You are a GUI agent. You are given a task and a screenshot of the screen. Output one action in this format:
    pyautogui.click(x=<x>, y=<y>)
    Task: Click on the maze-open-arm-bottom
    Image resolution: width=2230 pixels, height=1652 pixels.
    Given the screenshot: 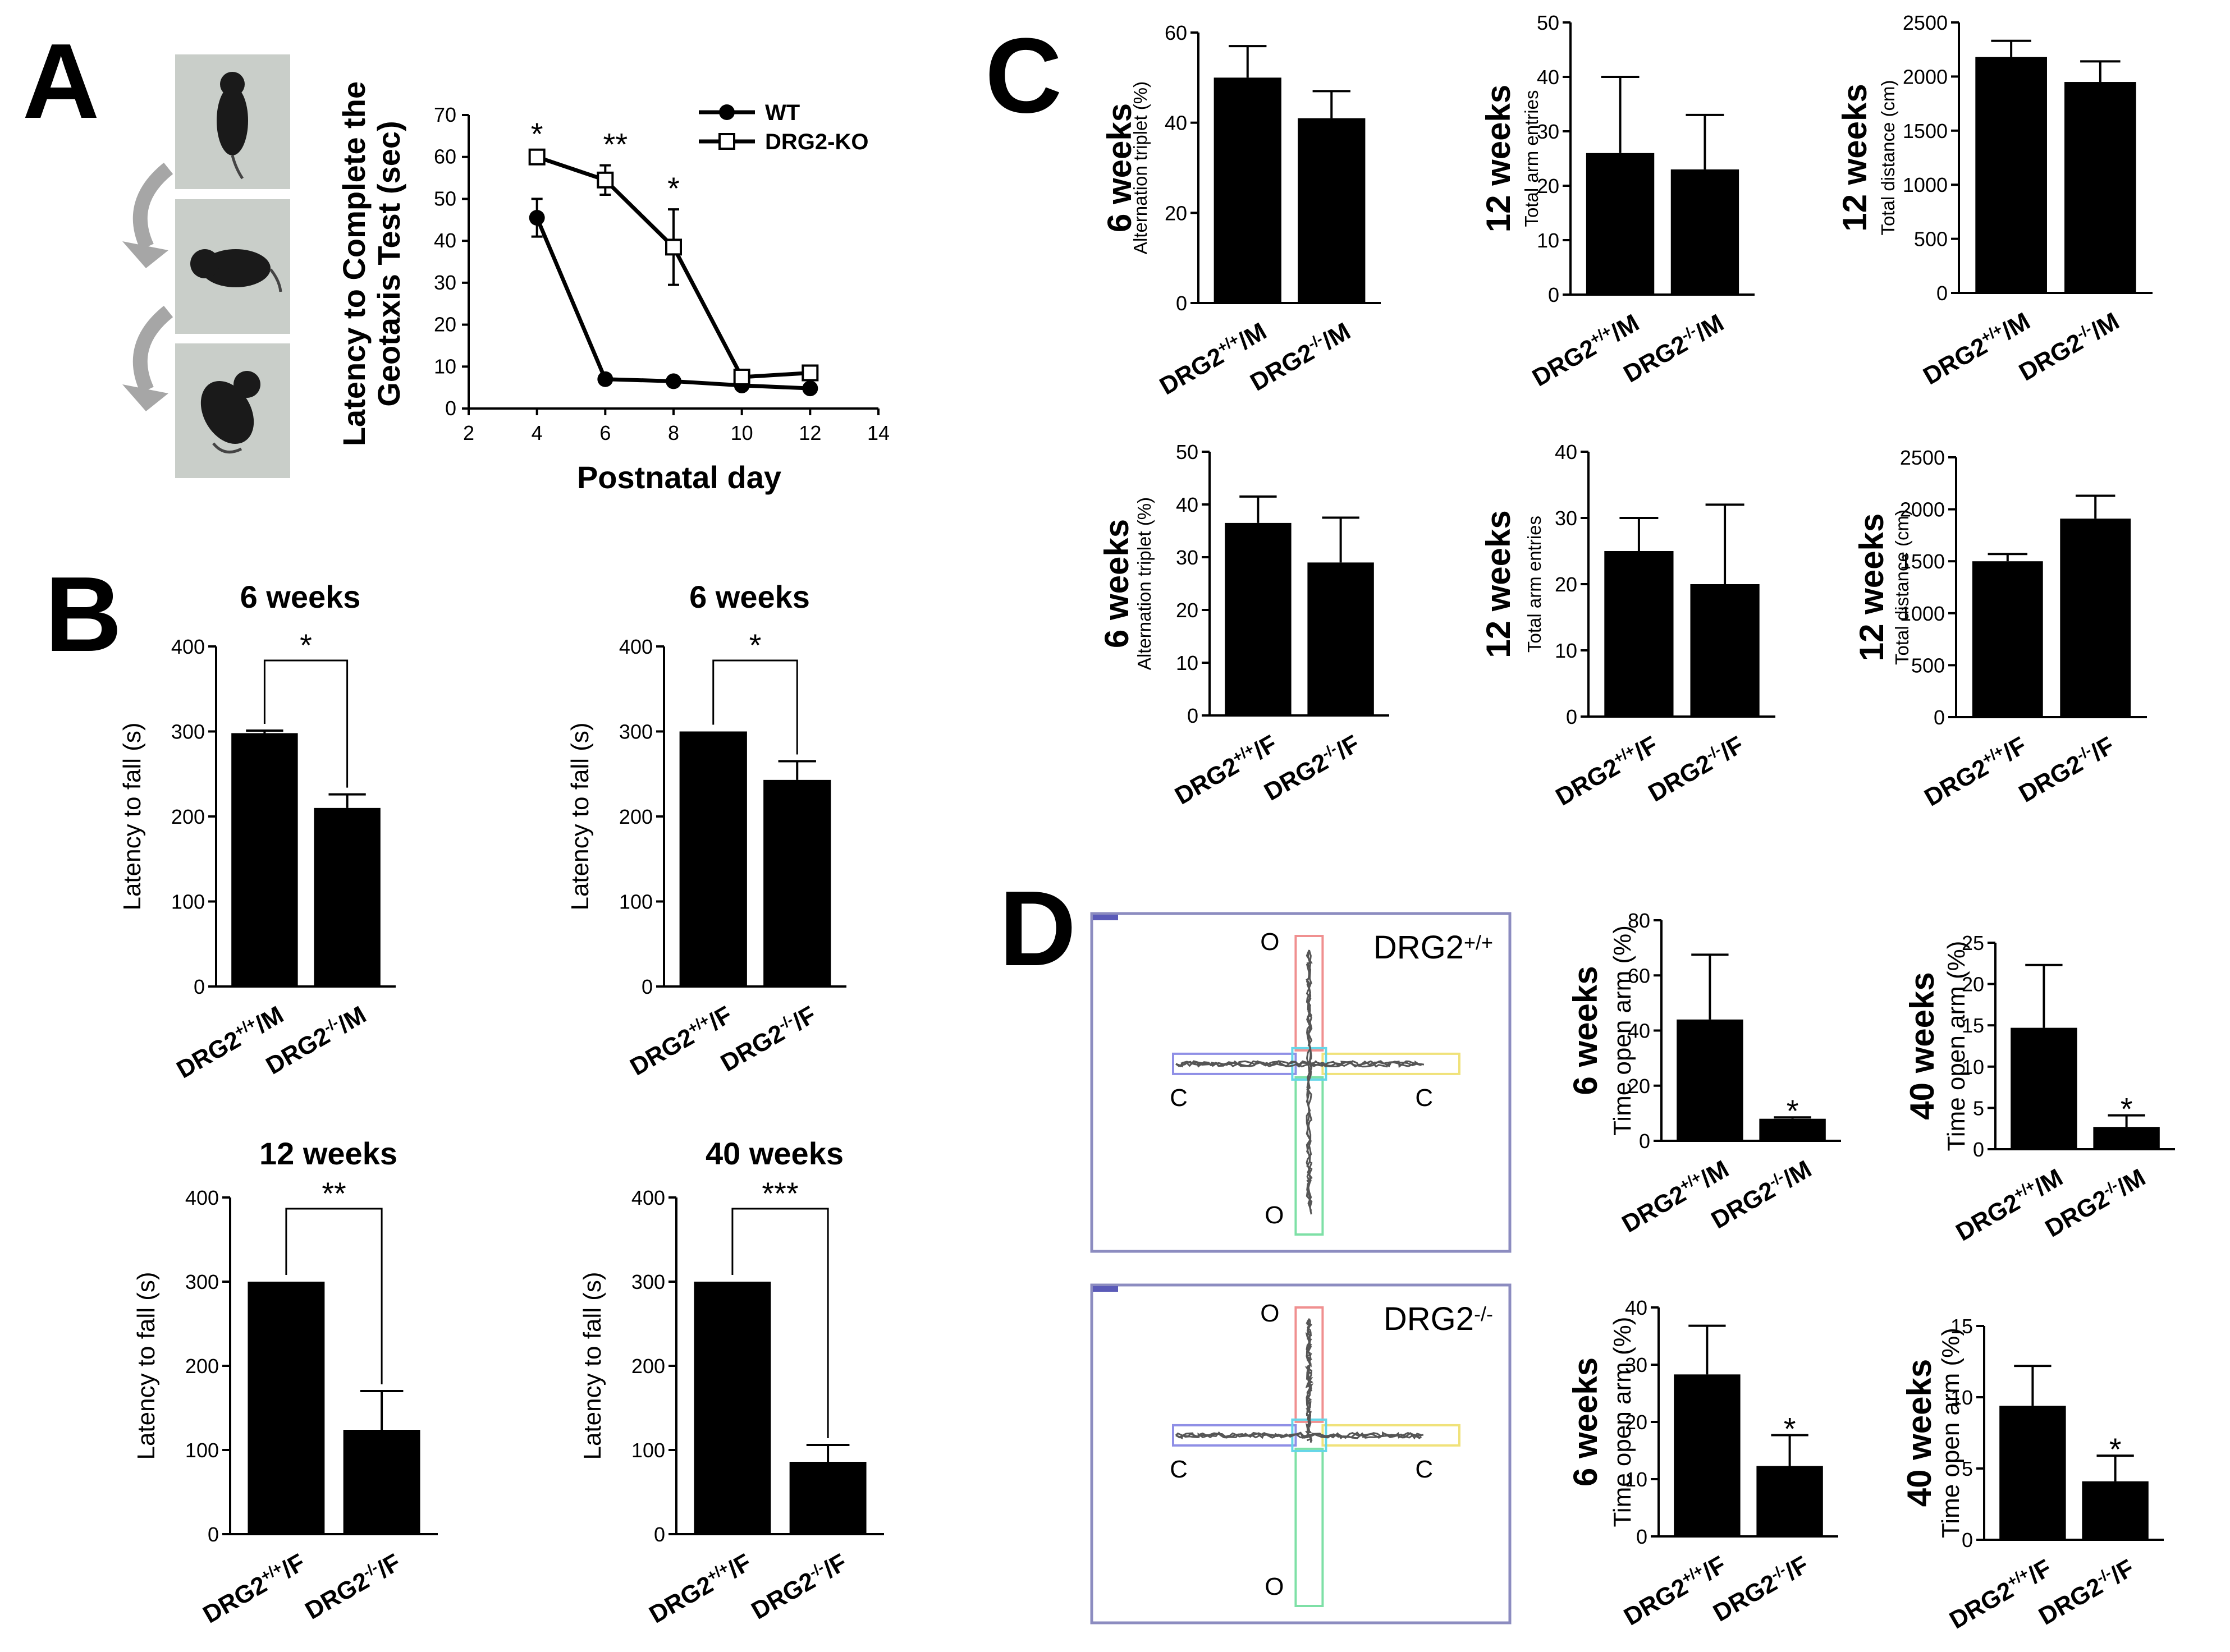 What is the action you would take?
    pyautogui.click(x=1309, y=1527)
    